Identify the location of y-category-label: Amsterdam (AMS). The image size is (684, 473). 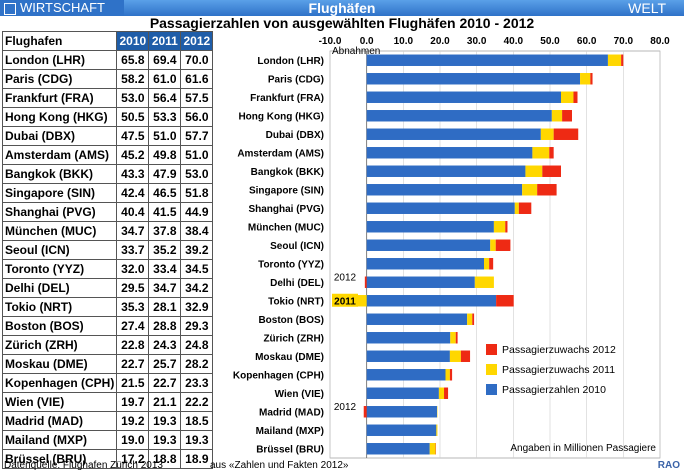
(280, 153).